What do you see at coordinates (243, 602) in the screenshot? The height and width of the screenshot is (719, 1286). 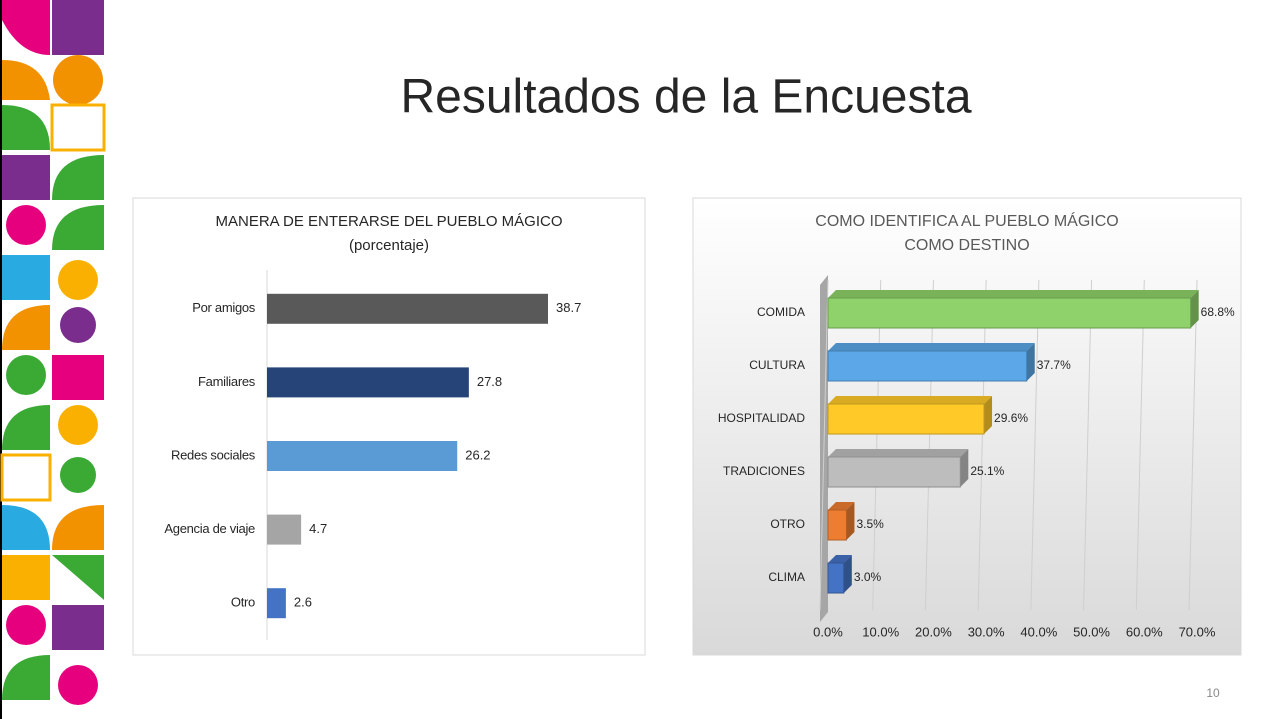 I see `category-label: Otro` at bounding box center [243, 602].